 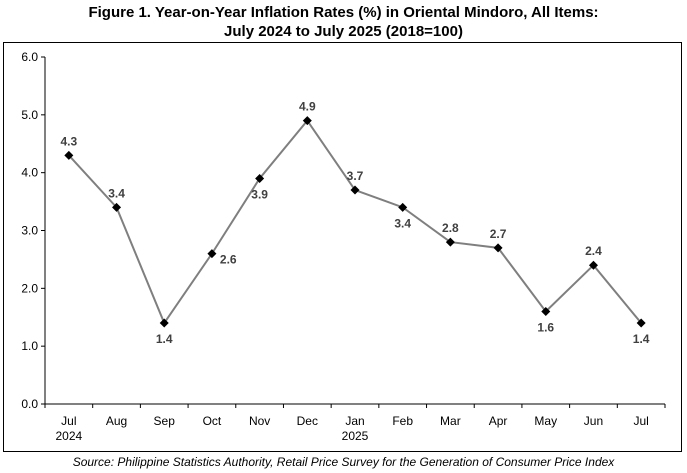 What do you see at coordinates (228, 260) in the screenshot?
I see `data-label: 2.6` at bounding box center [228, 260].